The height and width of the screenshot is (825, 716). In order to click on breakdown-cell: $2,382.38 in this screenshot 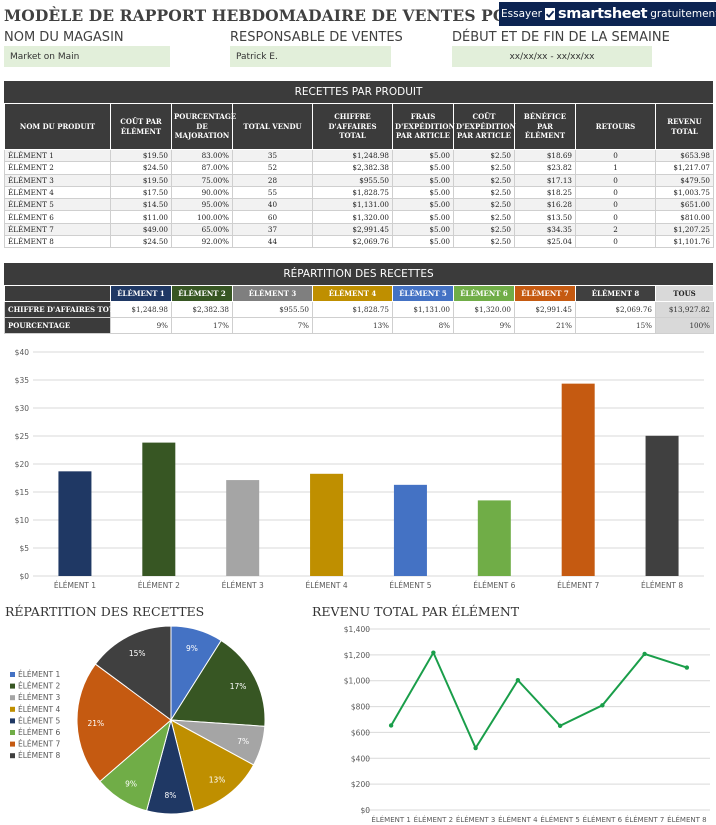, I will do `click(202, 309)`.